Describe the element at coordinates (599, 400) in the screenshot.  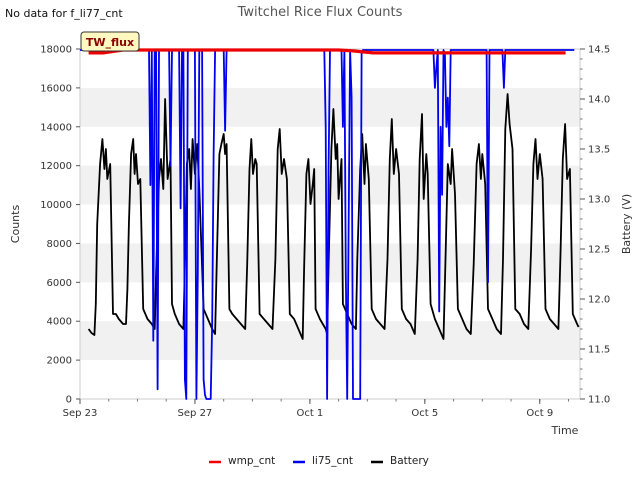
I see `y2-tick-label: 11.0` at that location.